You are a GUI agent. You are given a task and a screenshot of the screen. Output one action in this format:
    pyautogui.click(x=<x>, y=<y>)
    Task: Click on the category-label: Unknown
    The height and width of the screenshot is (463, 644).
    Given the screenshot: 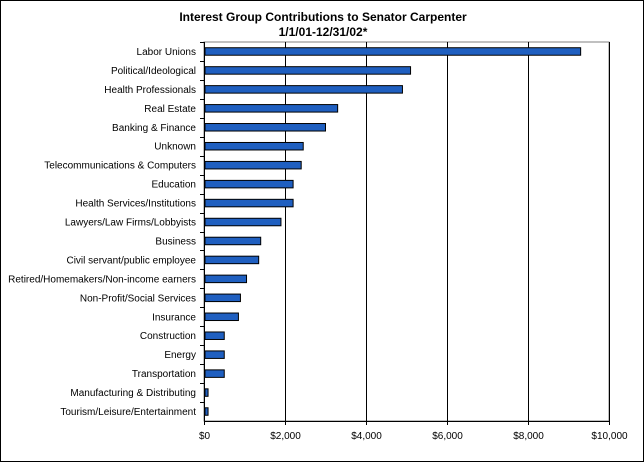 What is the action you would take?
    pyautogui.click(x=175, y=147)
    